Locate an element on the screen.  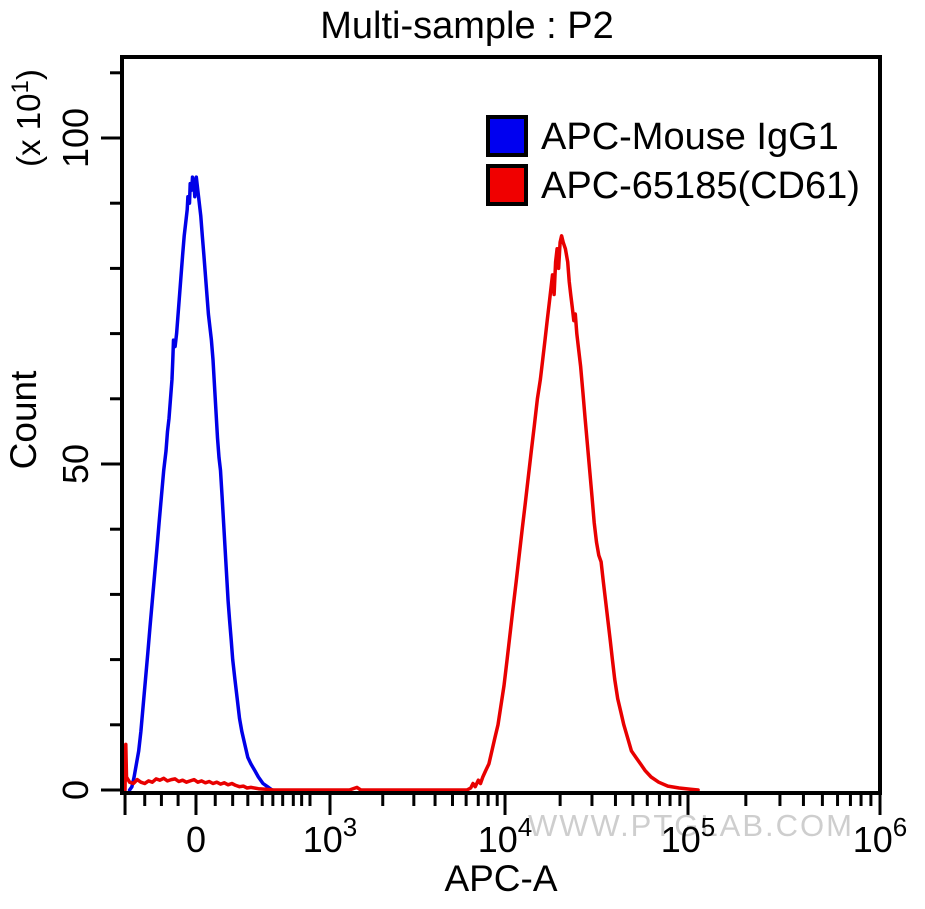
legend-label-igg1: APC-Mouse IgG1 is located at coordinates (690, 137).